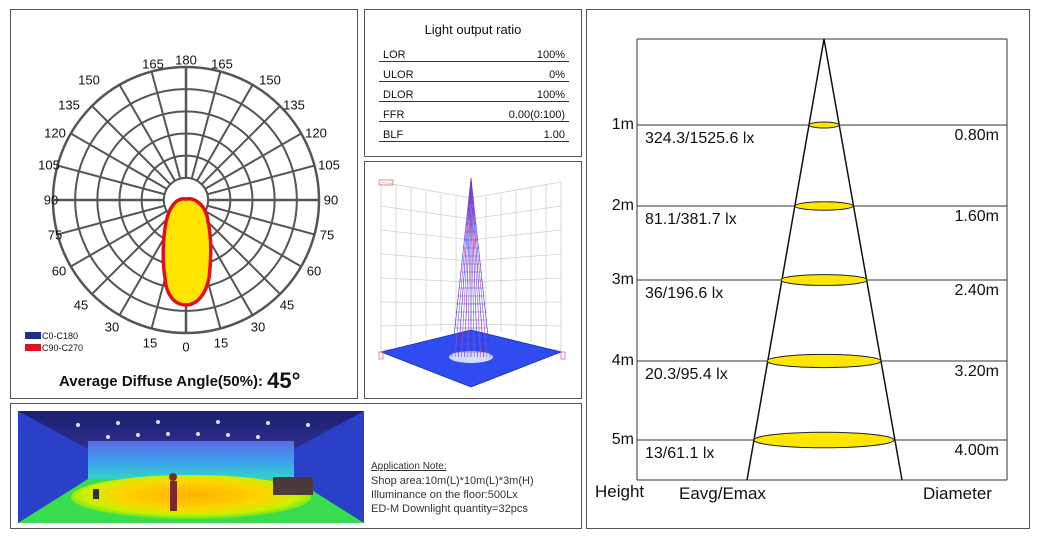 This screenshot has height=536, width=1043. Describe the element at coordinates (60, 336) in the screenshot. I see `legend-label: C0-C180` at that location.